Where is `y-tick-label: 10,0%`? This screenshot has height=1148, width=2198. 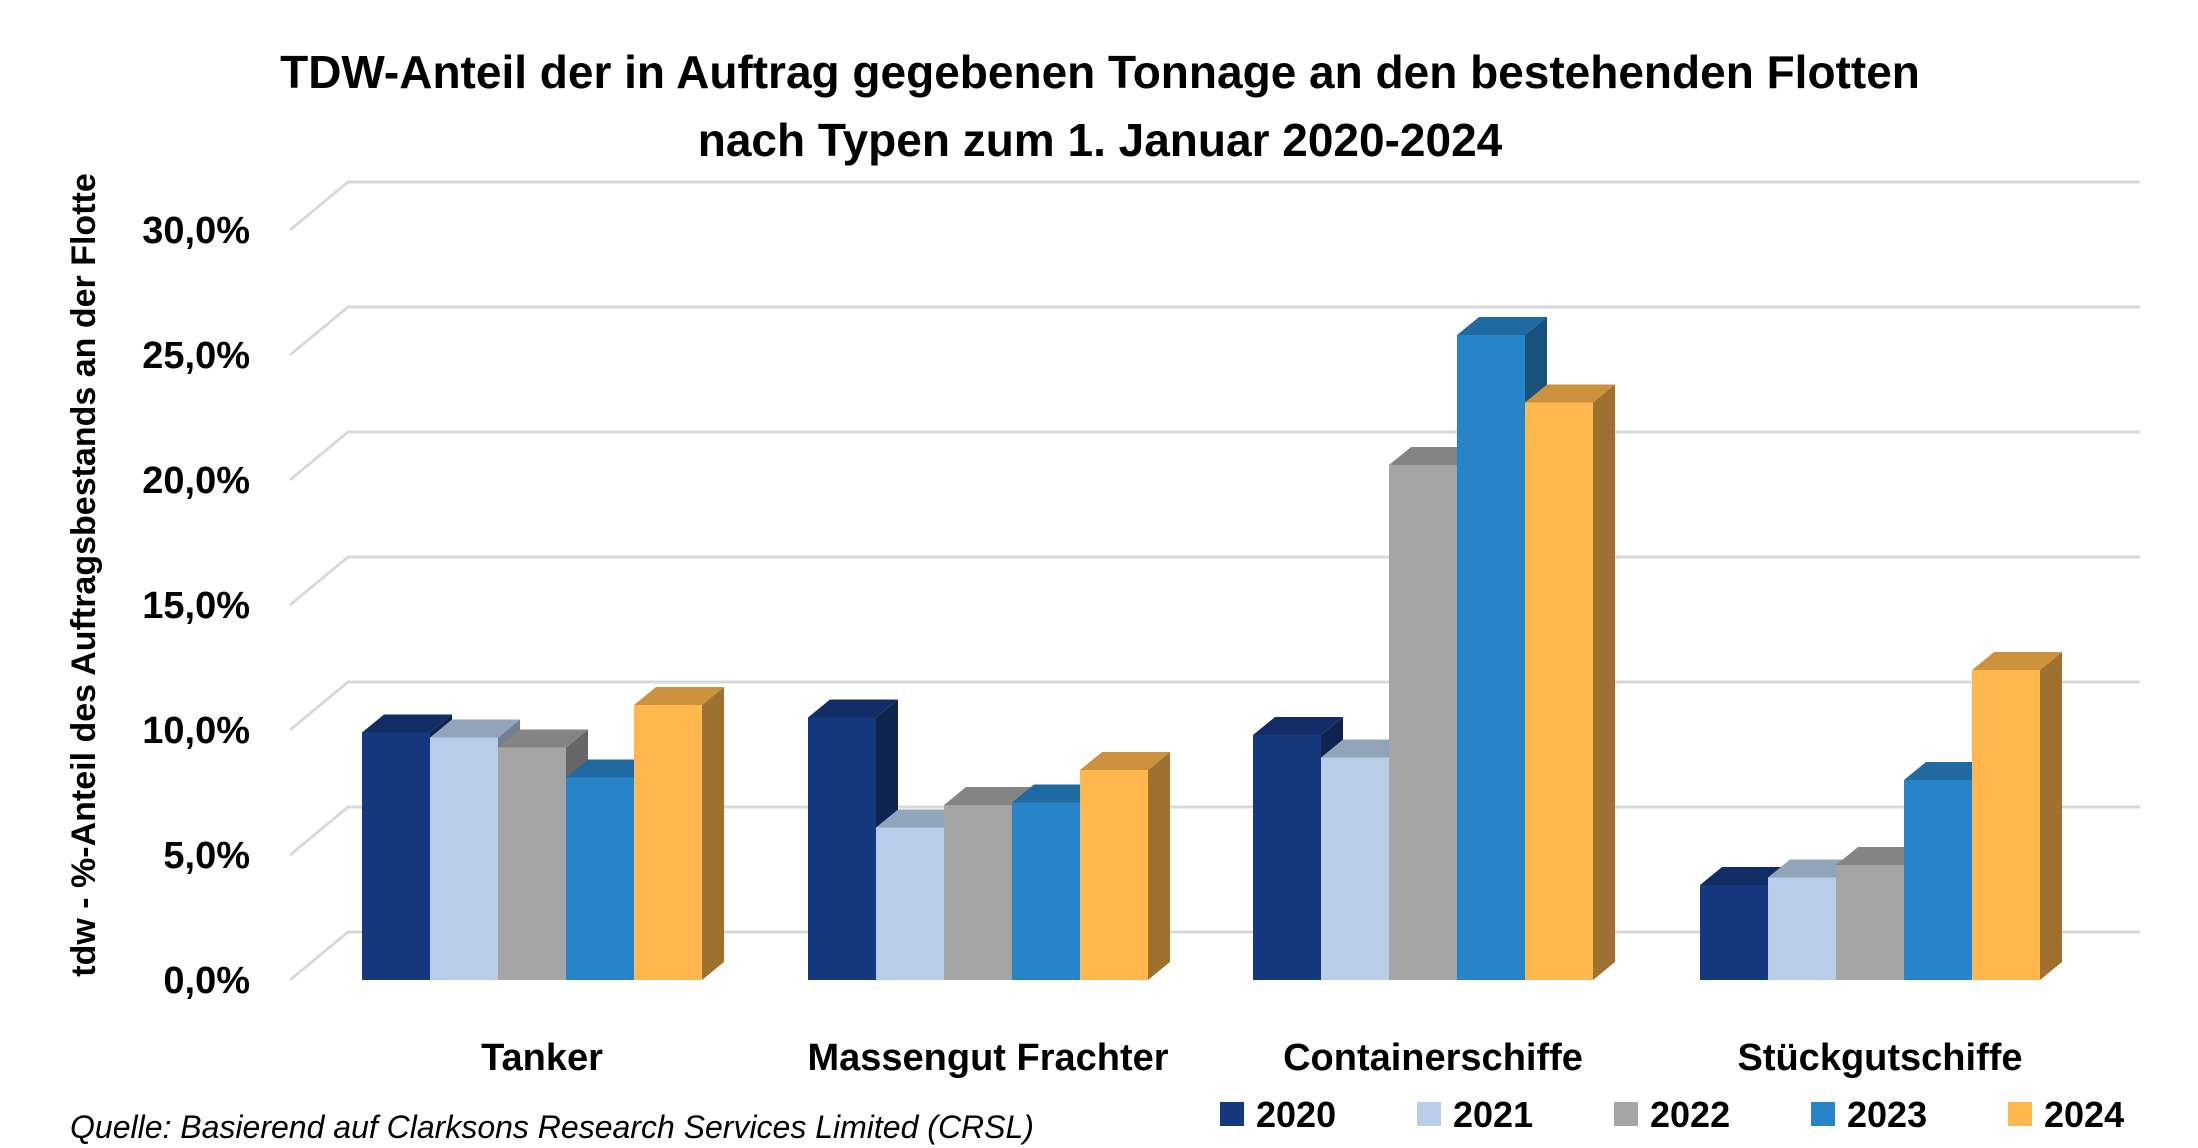 y-tick-label: 10,0% is located at coordinates (196, 731).